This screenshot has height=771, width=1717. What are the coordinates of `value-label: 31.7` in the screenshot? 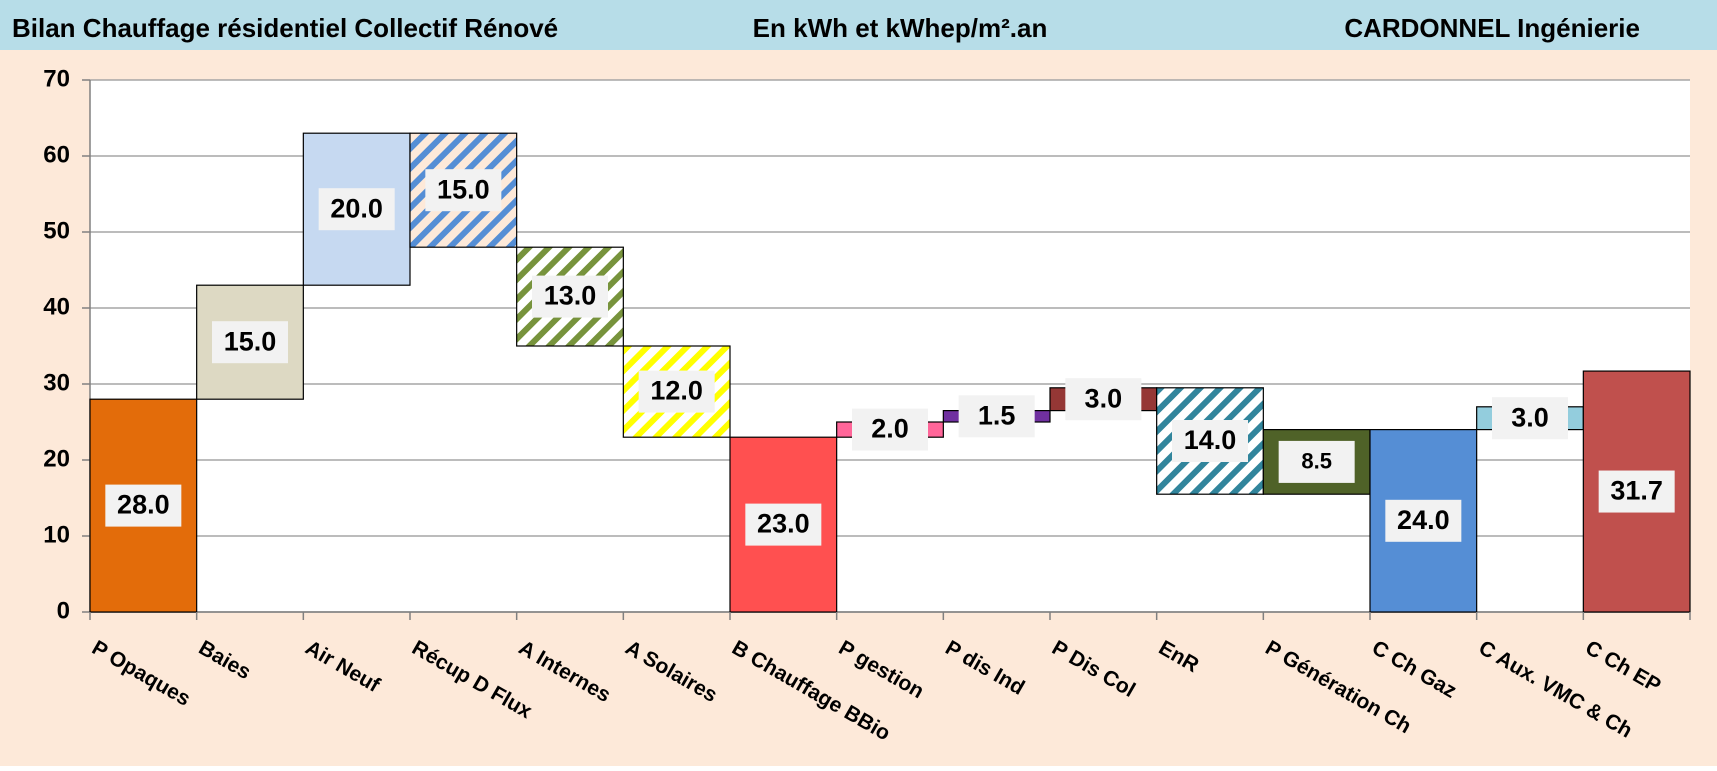 It's located at (1636, 491).